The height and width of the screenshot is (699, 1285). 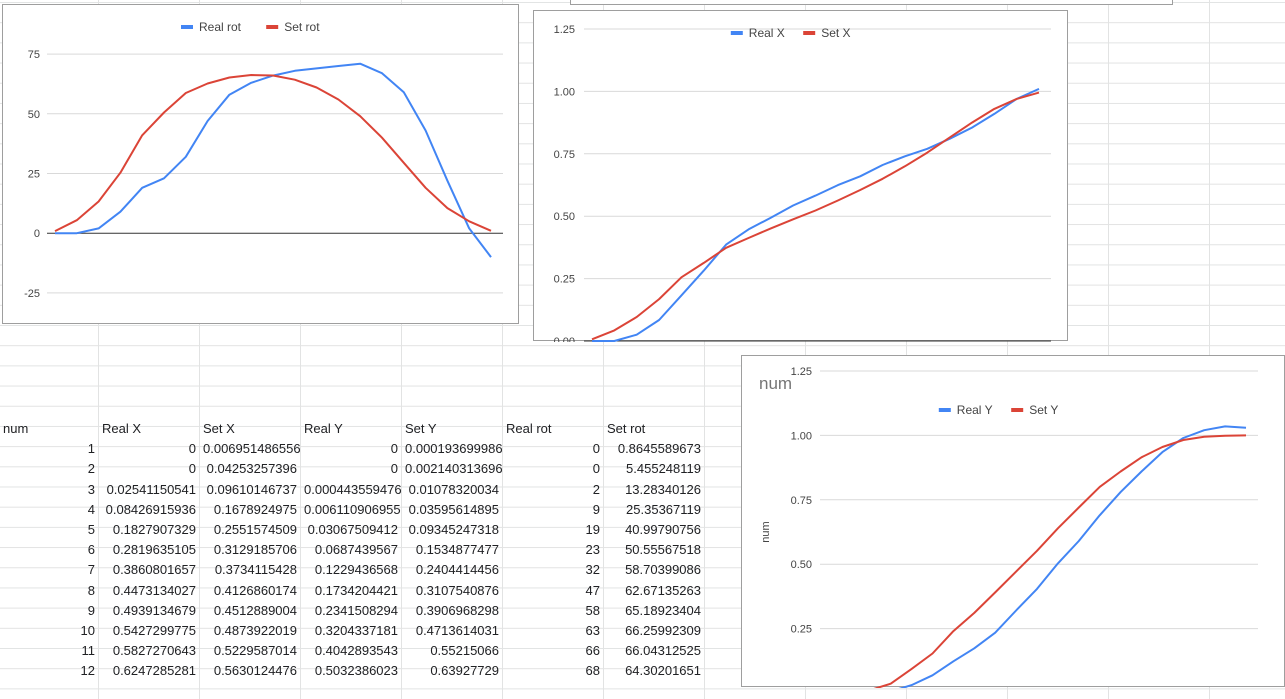 What do you see at coordinates (251, 449) in the screenshot?
I see `table-cell: 0.006951486556` at bounding box center [251, 449].